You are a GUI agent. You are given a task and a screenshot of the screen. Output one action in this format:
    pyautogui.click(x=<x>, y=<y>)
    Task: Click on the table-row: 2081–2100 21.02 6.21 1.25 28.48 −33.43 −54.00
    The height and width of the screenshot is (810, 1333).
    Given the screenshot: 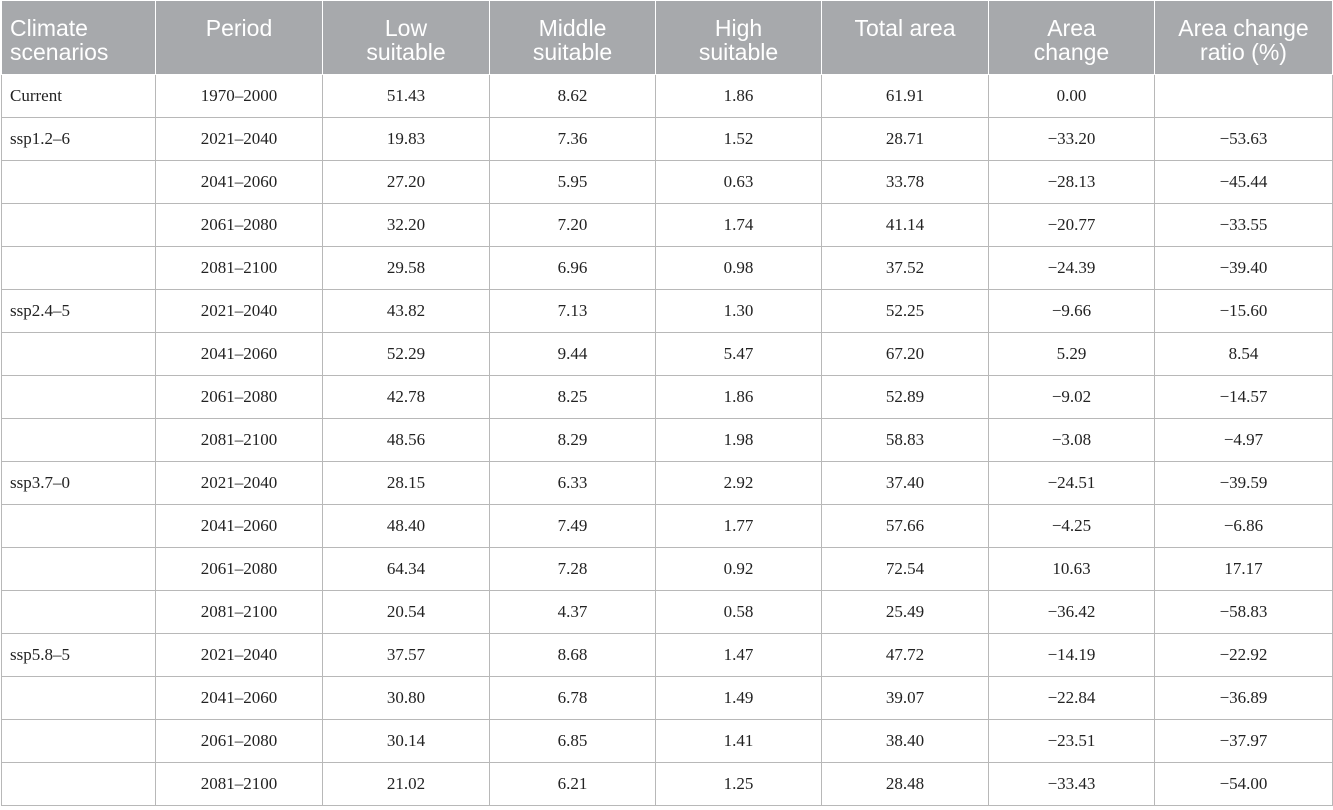 What is the action you would take?
    pyautogui.click(x=667, y=784)
    